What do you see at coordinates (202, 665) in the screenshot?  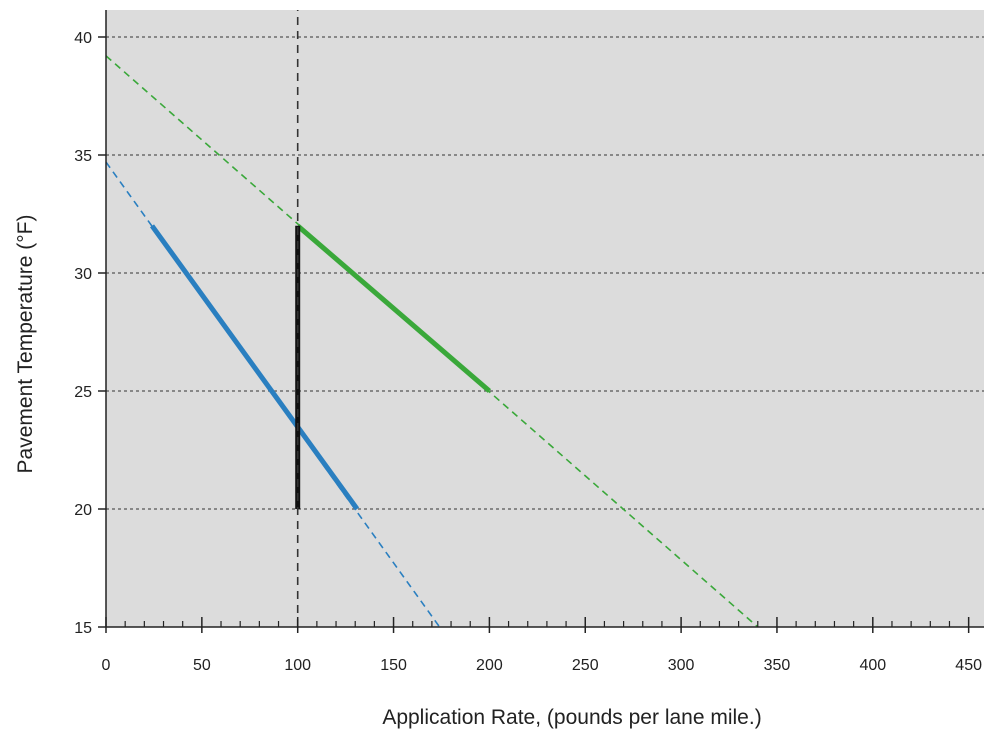 I see `x-tick-label: 50` at bounding box center [202, 665].